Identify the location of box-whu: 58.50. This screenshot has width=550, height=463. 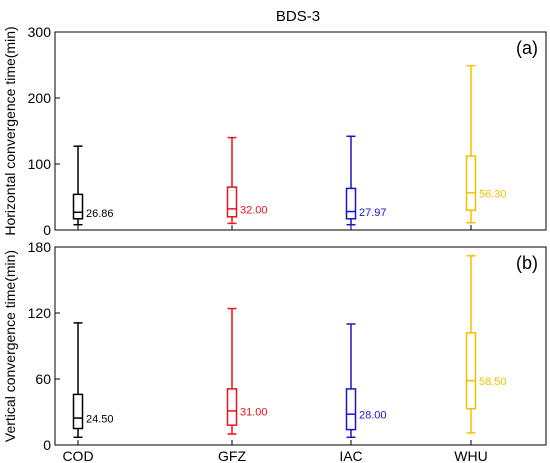
(486, 344).